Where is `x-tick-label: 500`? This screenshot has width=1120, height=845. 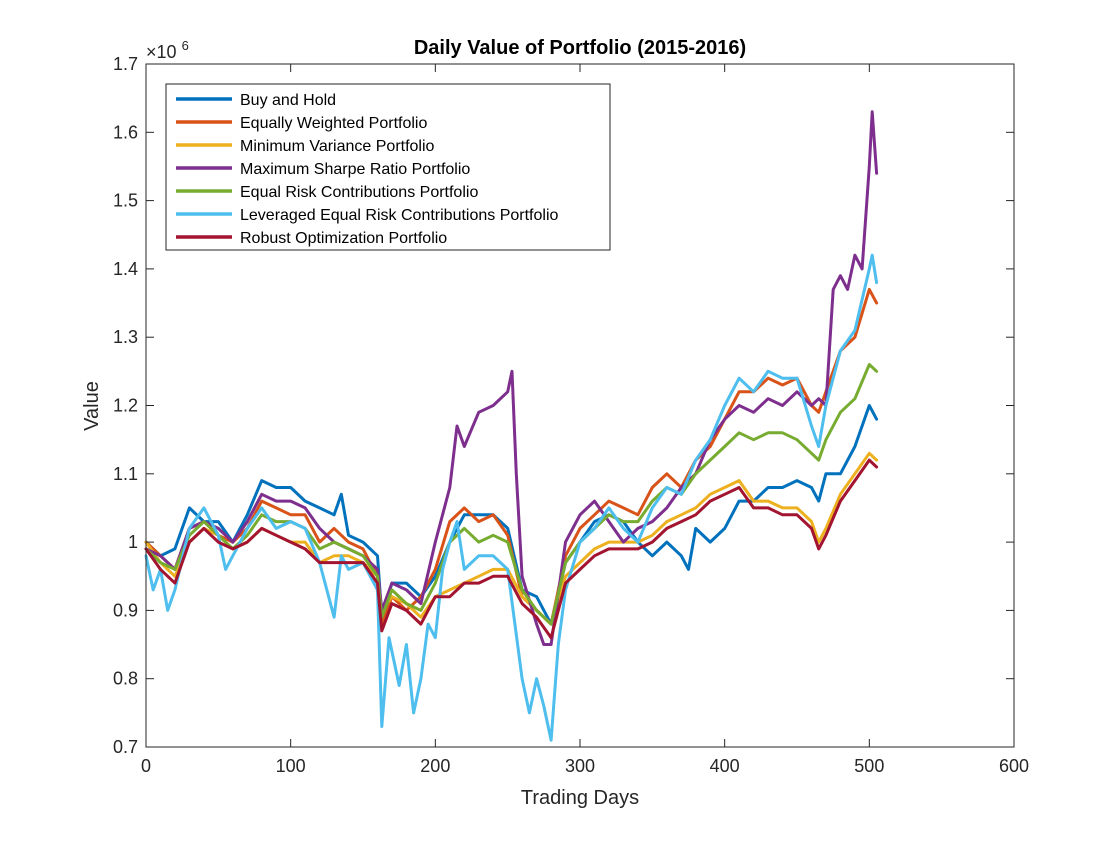 x-tick-label: 500 is located at coordinates (869, 766).